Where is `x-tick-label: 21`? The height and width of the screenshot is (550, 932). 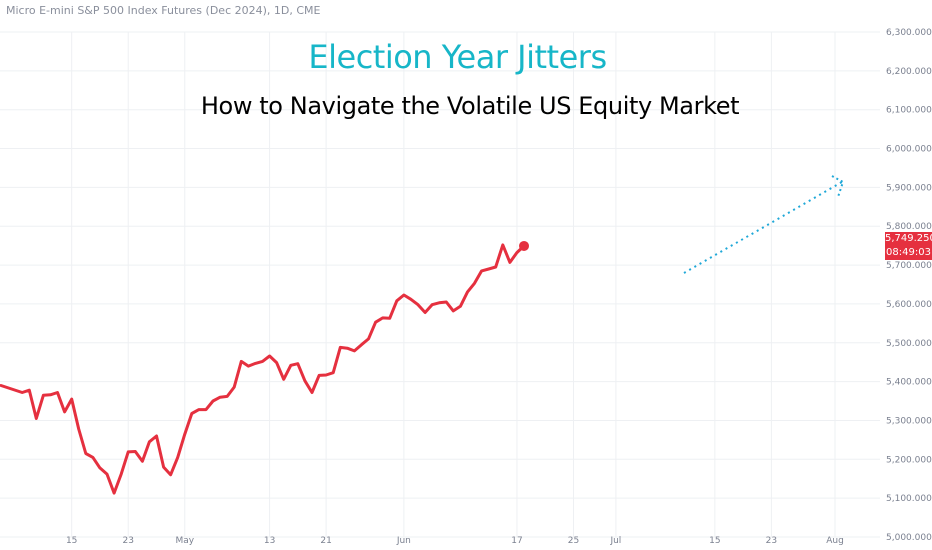
x-tick-label: 21 is located at coordinates (325, 541).